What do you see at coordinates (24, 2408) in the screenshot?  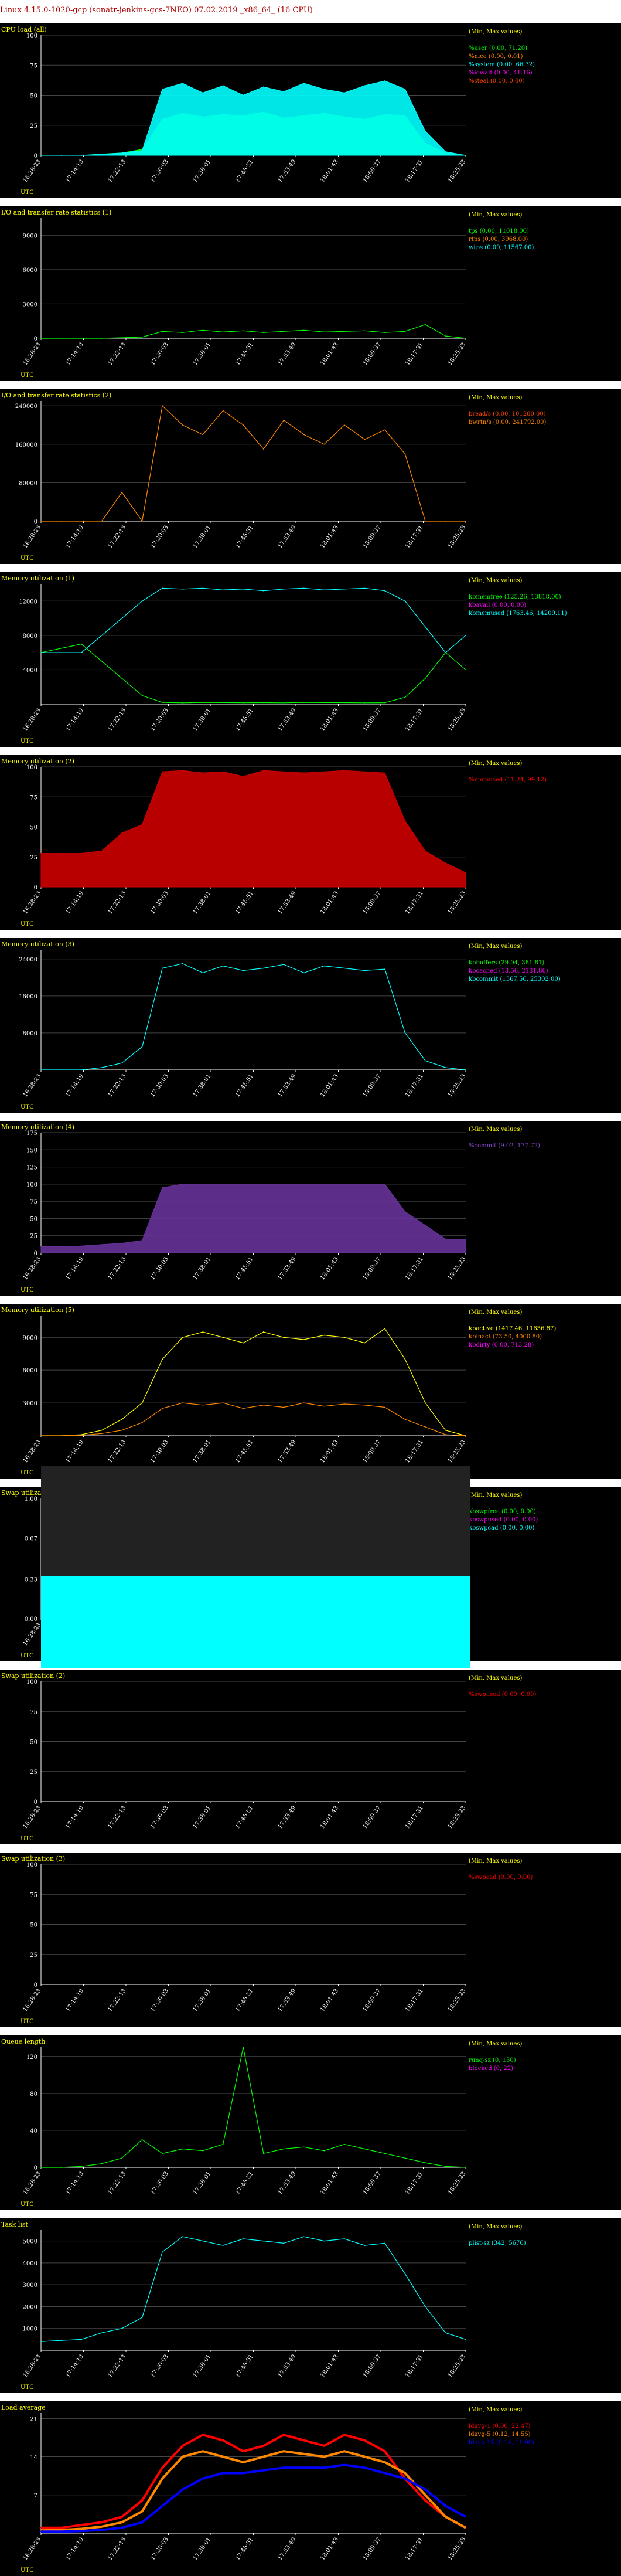 I see `chart-title: Load average` at bounding box center [24, 2408].